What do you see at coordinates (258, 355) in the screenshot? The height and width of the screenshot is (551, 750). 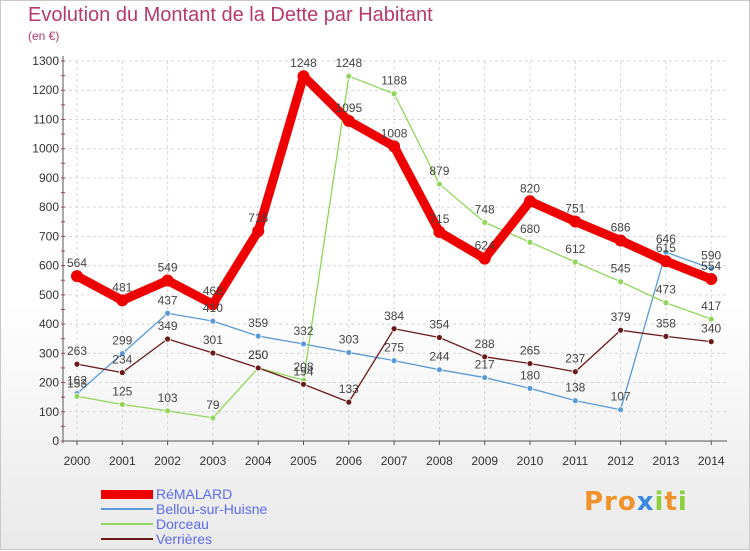 I see `data-label: 250` at bounding box center [258, 355].